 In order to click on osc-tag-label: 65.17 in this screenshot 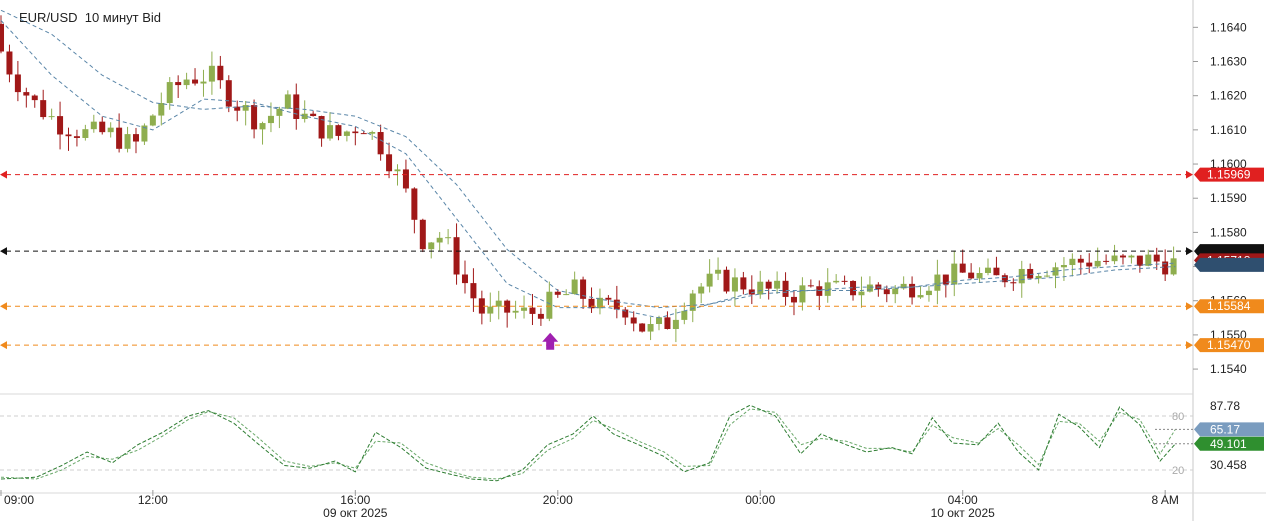, I will do `click(1225, 429)`.